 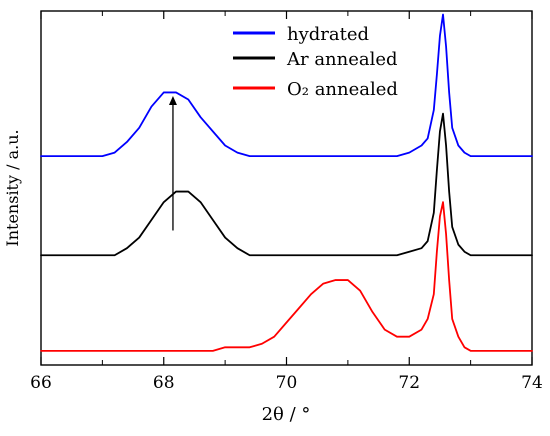 I want to click on x-axis-label: 2θ / °, so click(x=286, y=414).